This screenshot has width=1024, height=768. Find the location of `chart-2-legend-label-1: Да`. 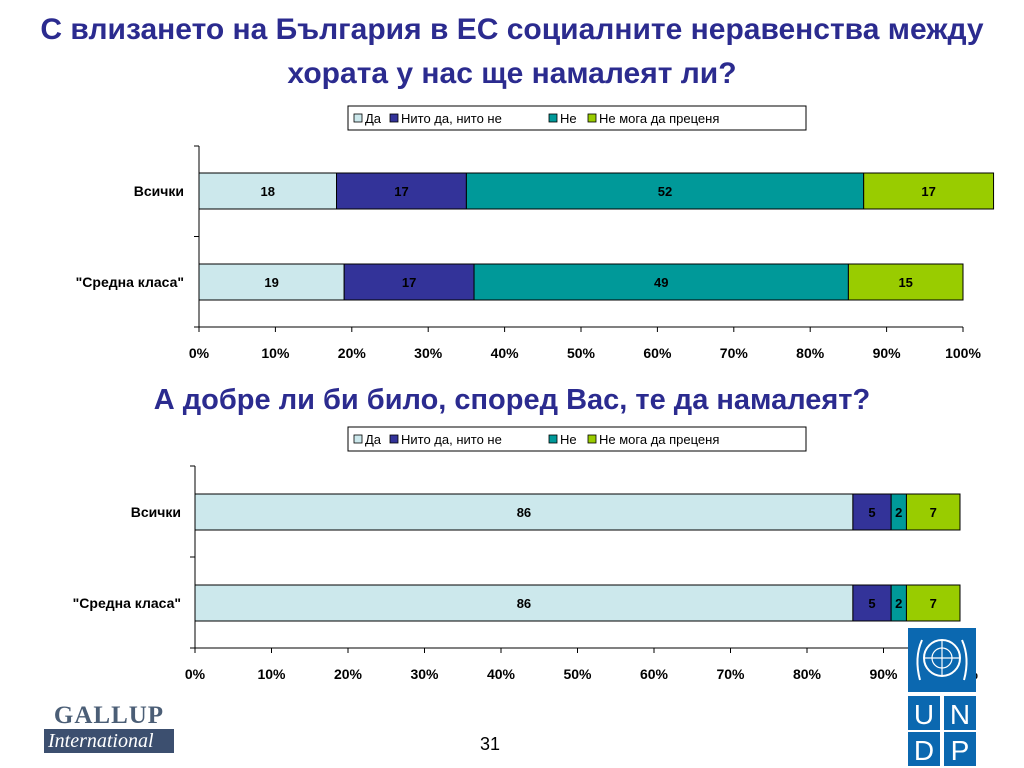

chart-2-legend-label-1: Да is located at coordinates (373, 439).